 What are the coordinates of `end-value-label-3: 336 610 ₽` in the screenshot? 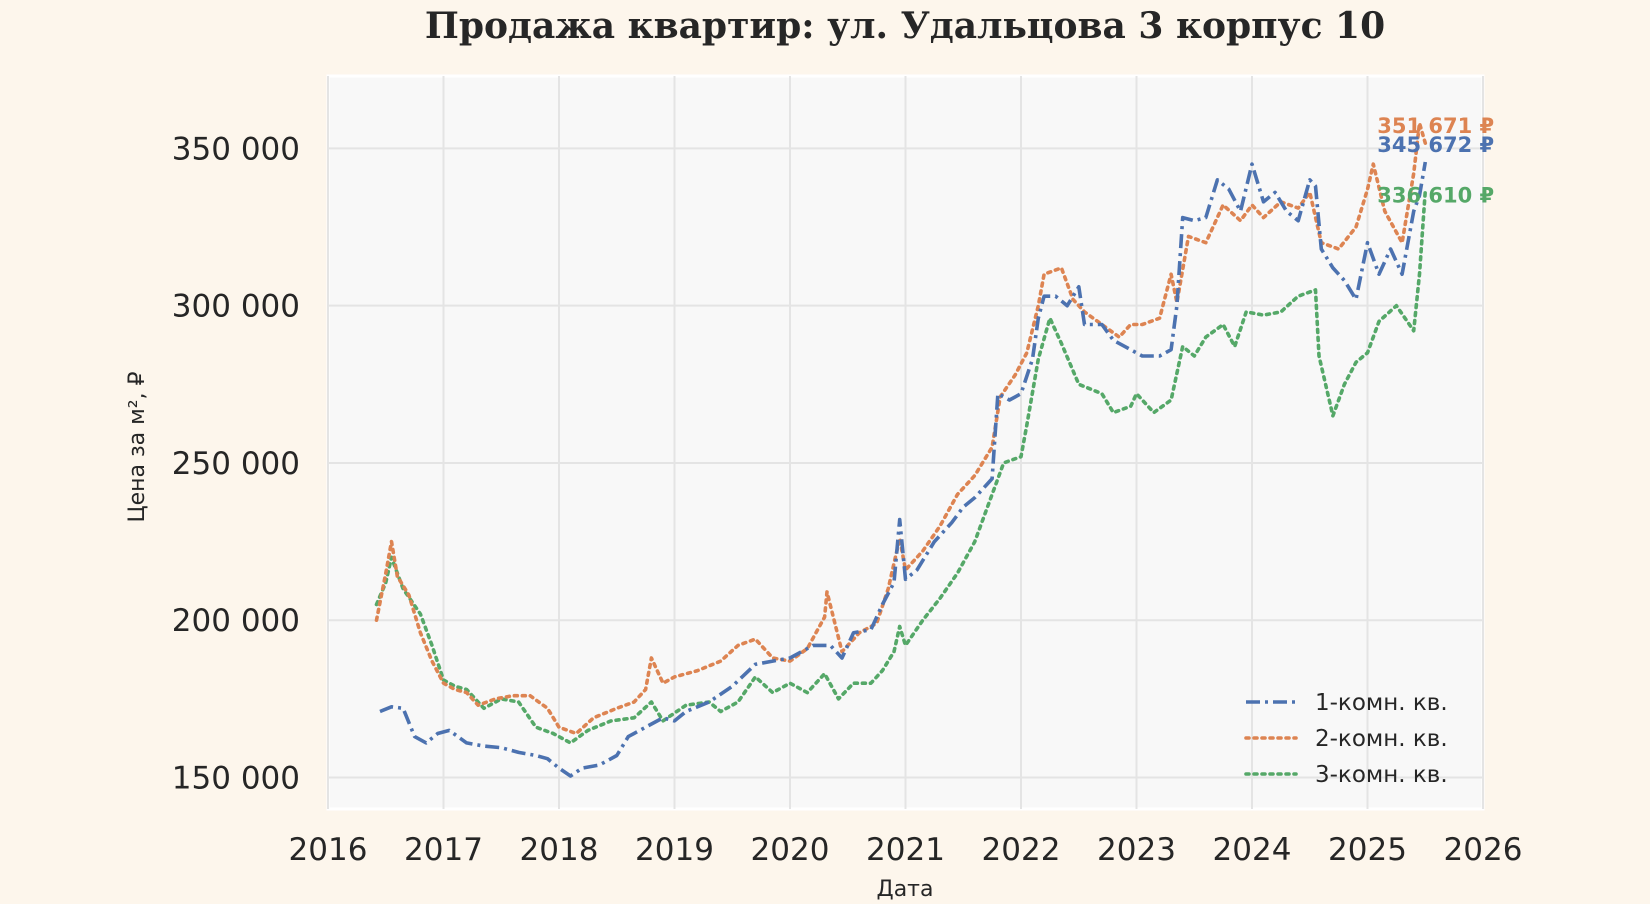 It's located at (1435, 195).